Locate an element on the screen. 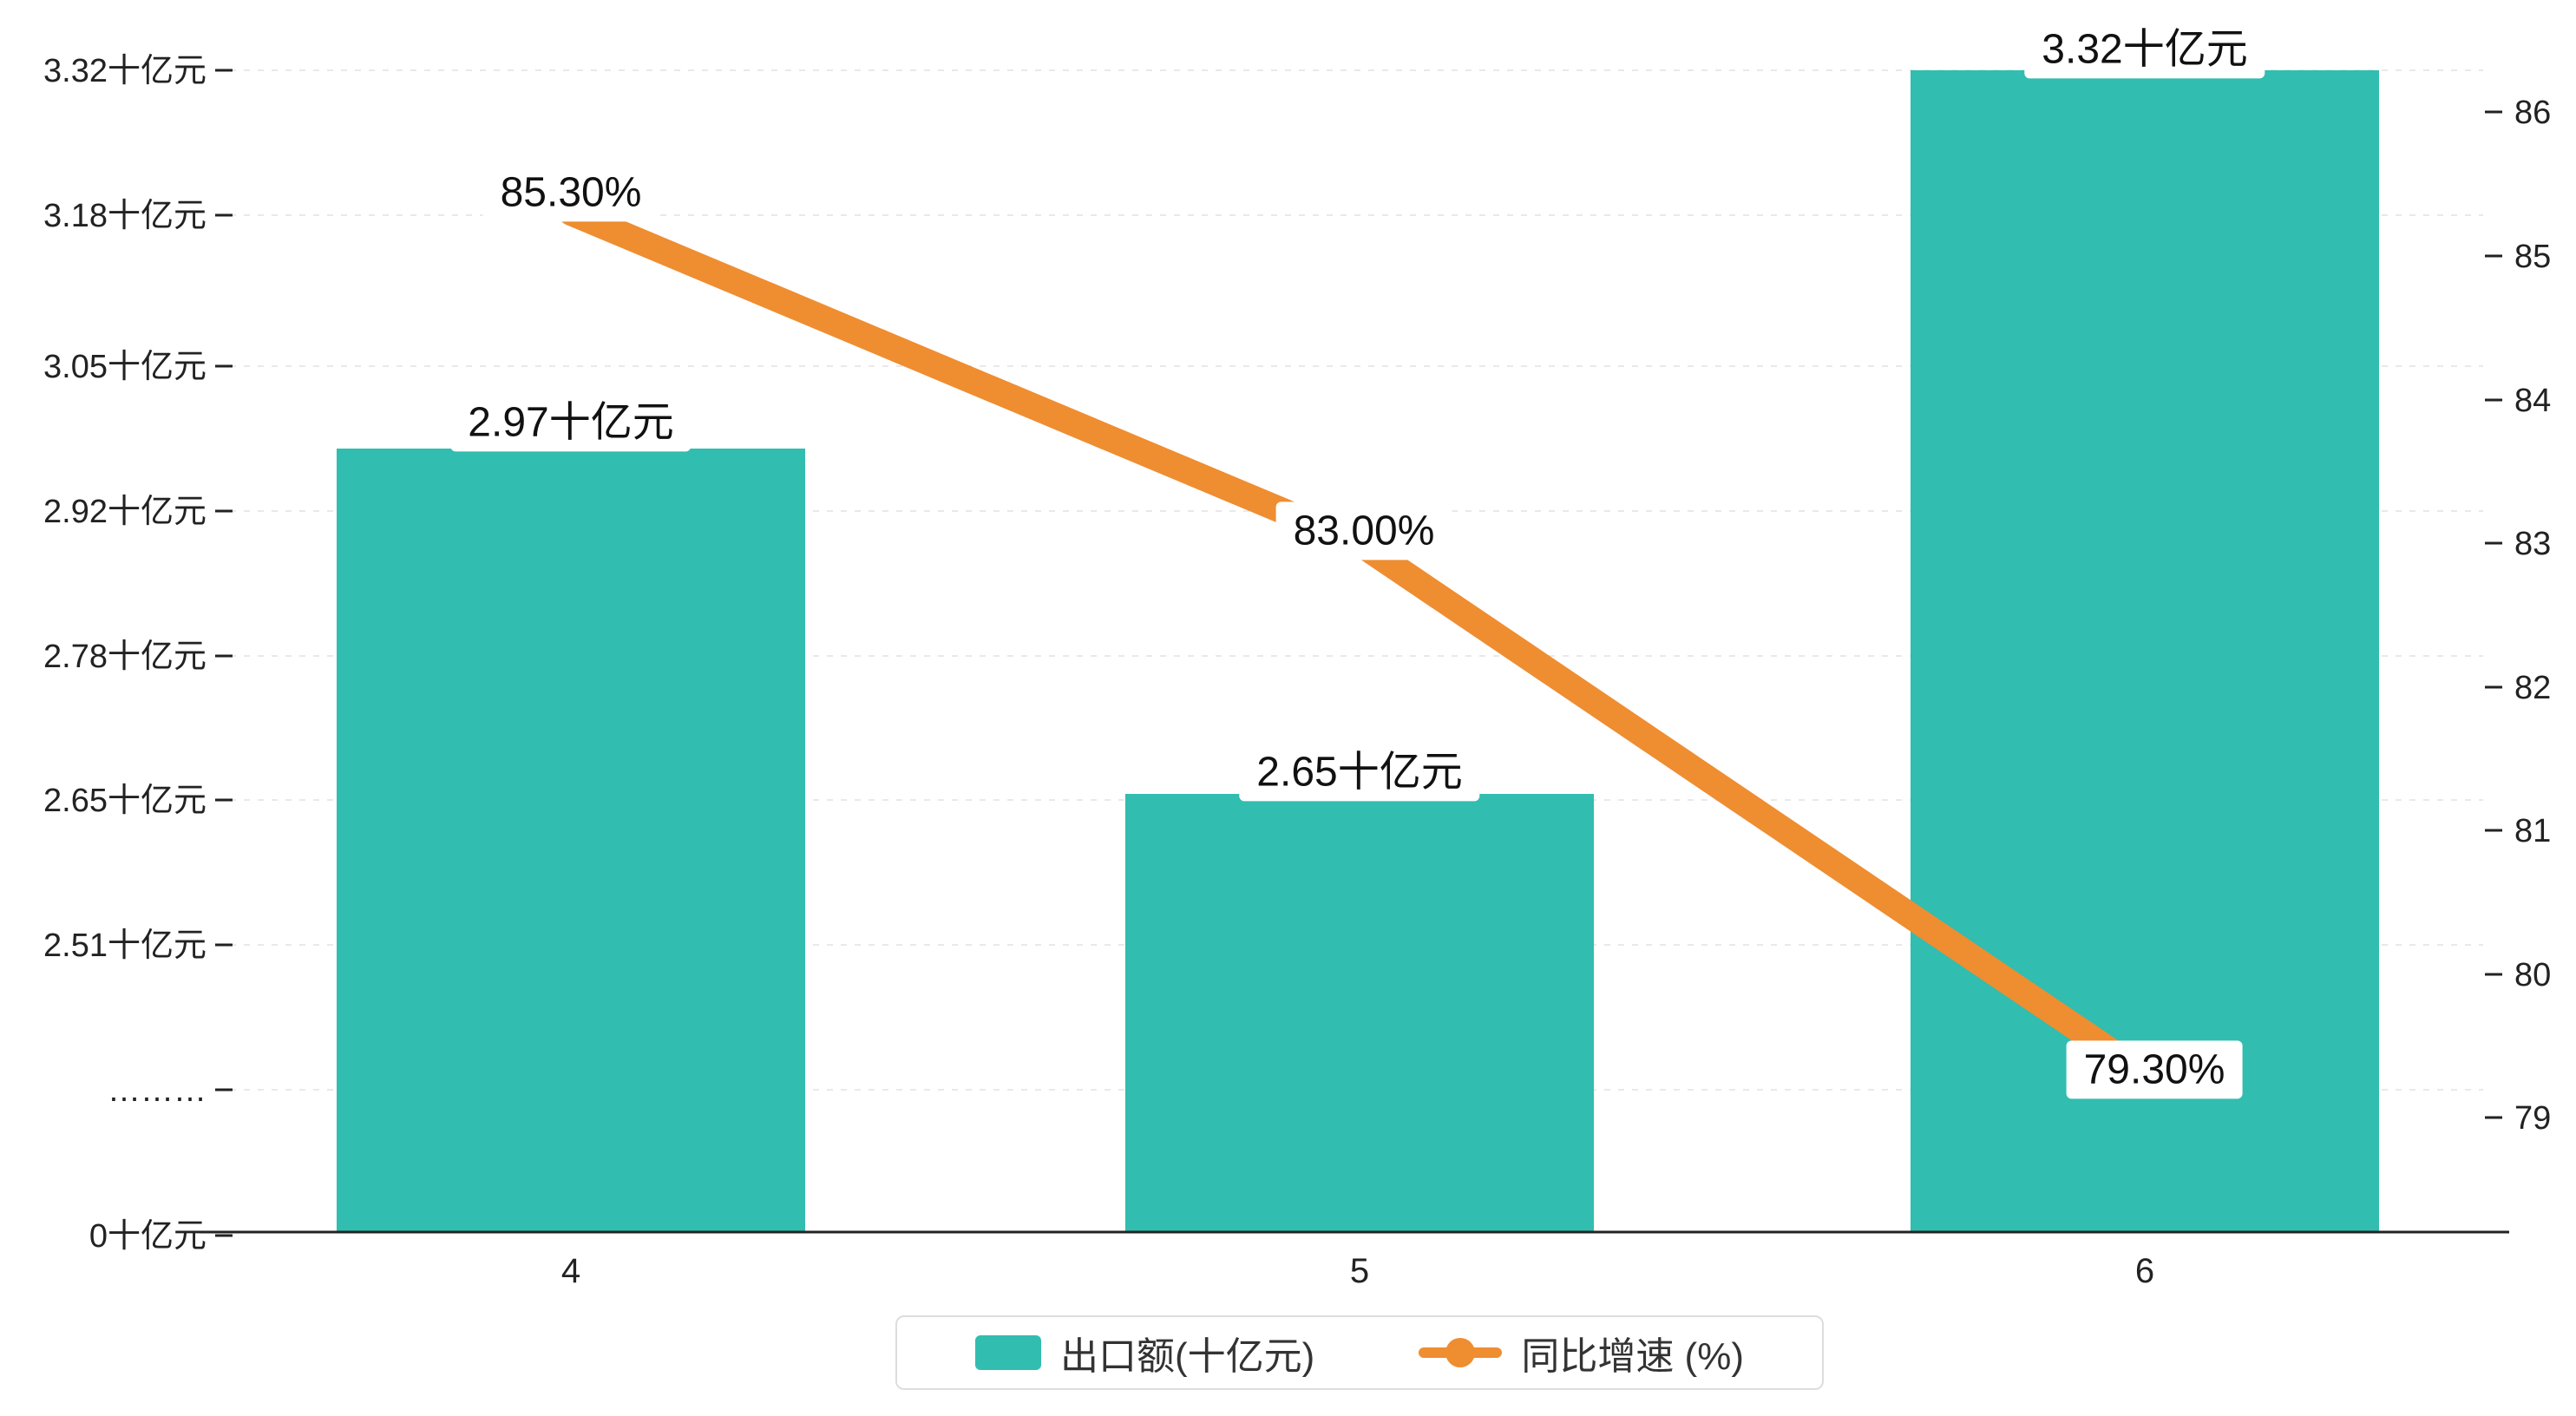  y-axis-label-right: 79 is located at coordinates (2532, 1118).